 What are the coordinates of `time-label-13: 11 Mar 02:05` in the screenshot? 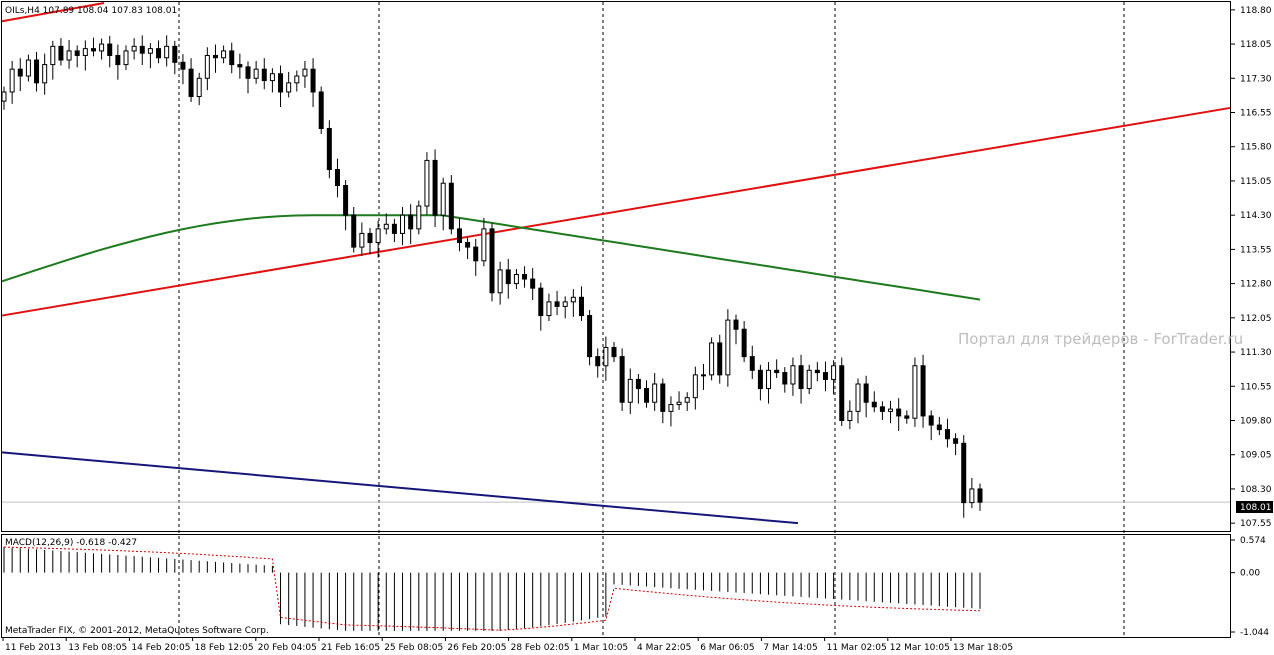 It's located at (857, 648).